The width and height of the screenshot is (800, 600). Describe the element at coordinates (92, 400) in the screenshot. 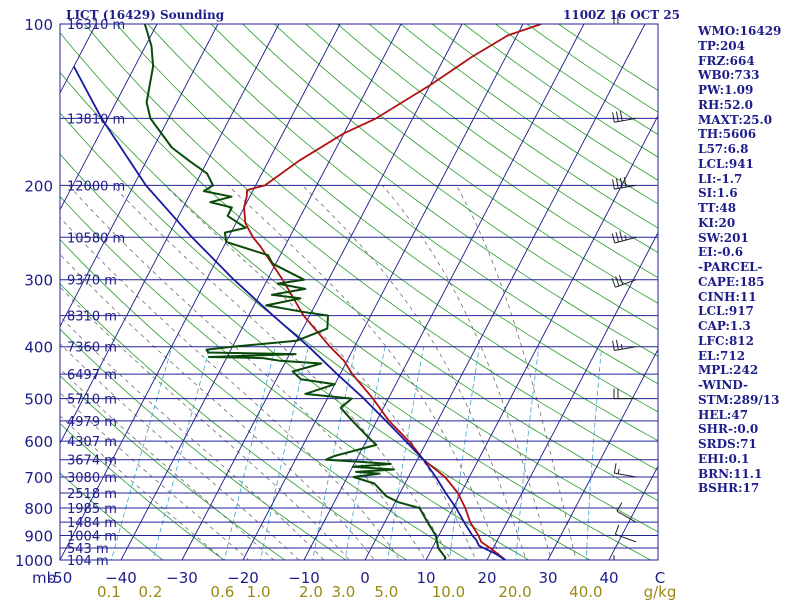

I see `height-tick-label: 5710 m` at that location.